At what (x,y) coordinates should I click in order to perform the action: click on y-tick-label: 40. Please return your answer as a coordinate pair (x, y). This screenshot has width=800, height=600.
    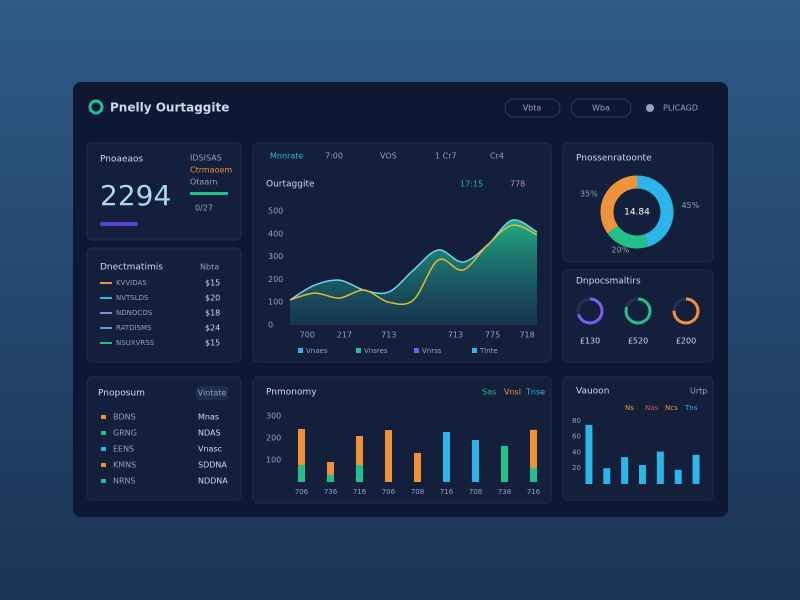
    Looking at the image, I should click on (576, 452).